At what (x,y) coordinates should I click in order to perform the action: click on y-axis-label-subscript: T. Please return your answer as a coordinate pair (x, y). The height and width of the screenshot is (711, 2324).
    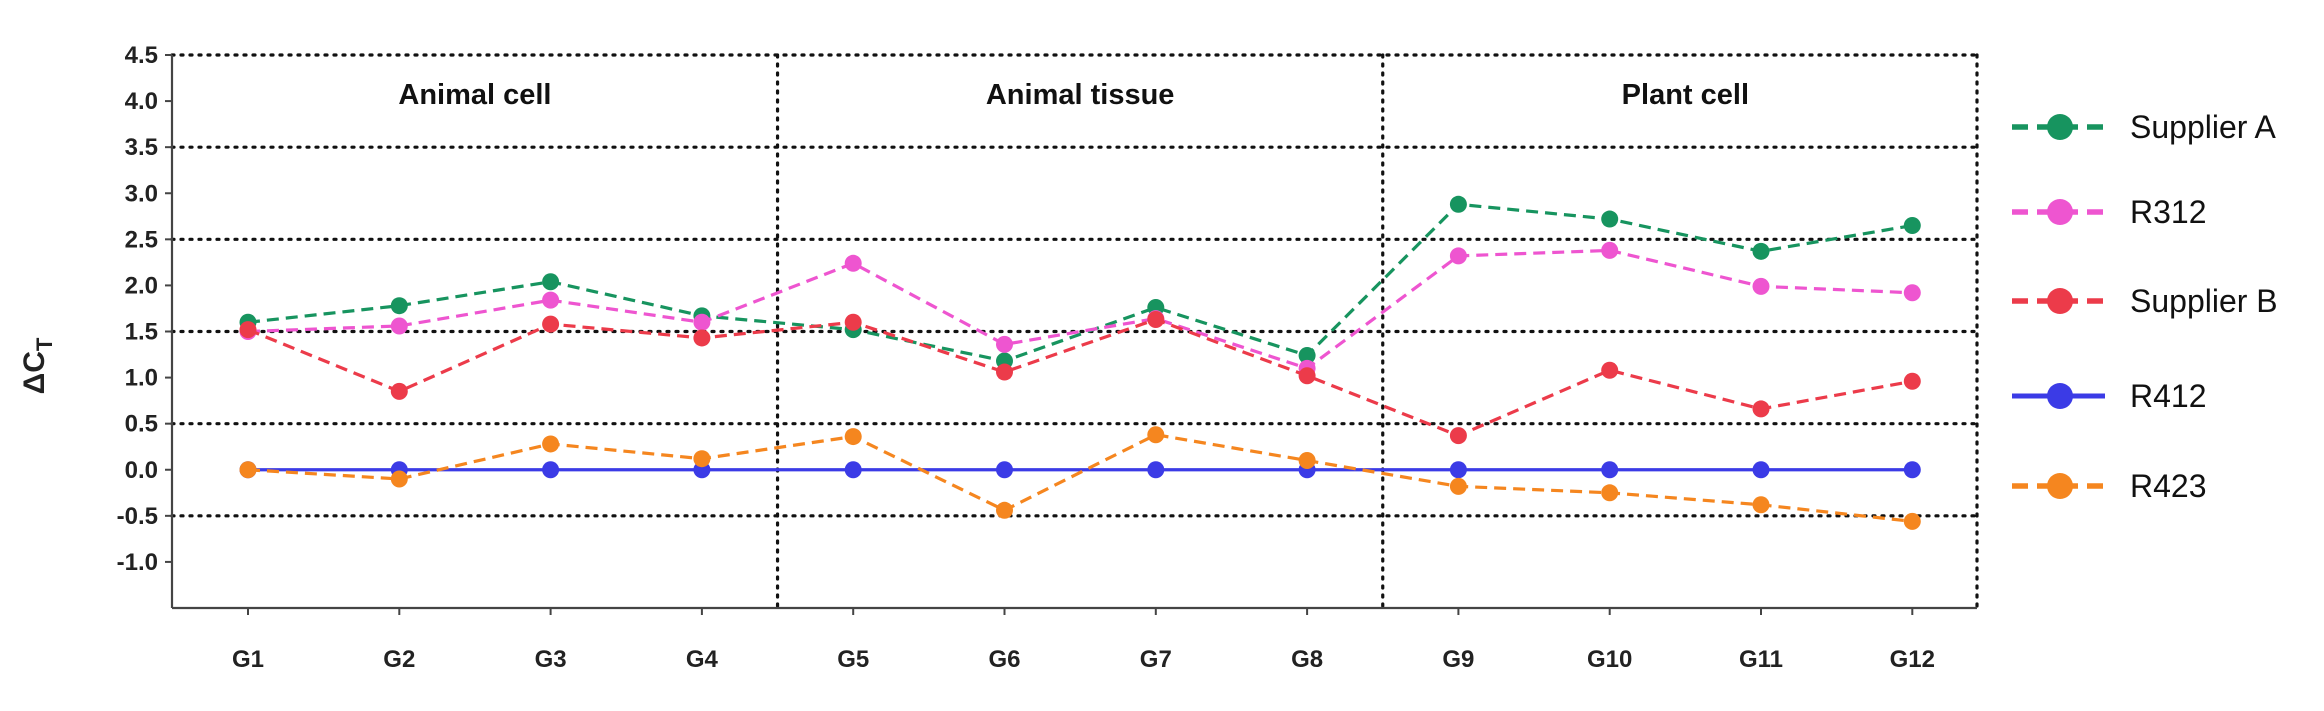
    Looking at the image, I should click on (44, 344).